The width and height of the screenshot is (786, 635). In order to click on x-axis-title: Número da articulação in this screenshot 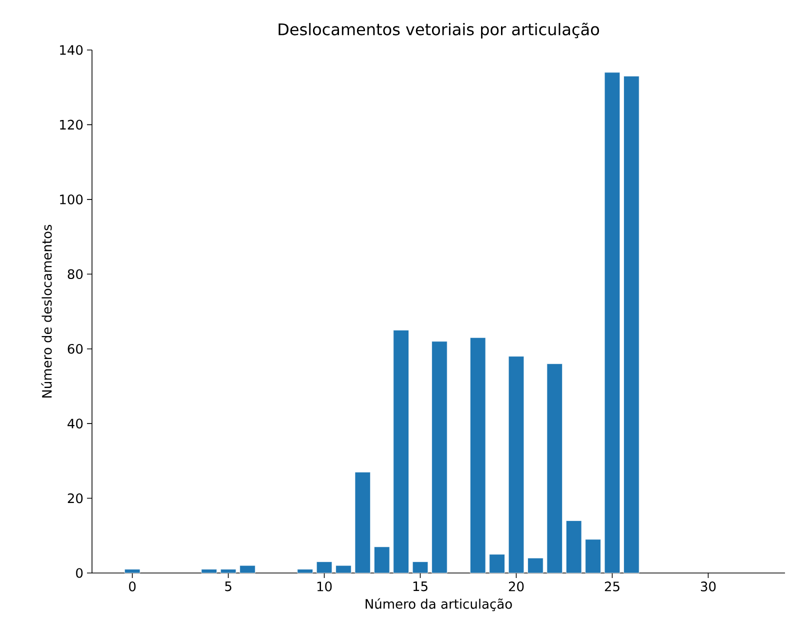, I will do `click(439, 605)`.